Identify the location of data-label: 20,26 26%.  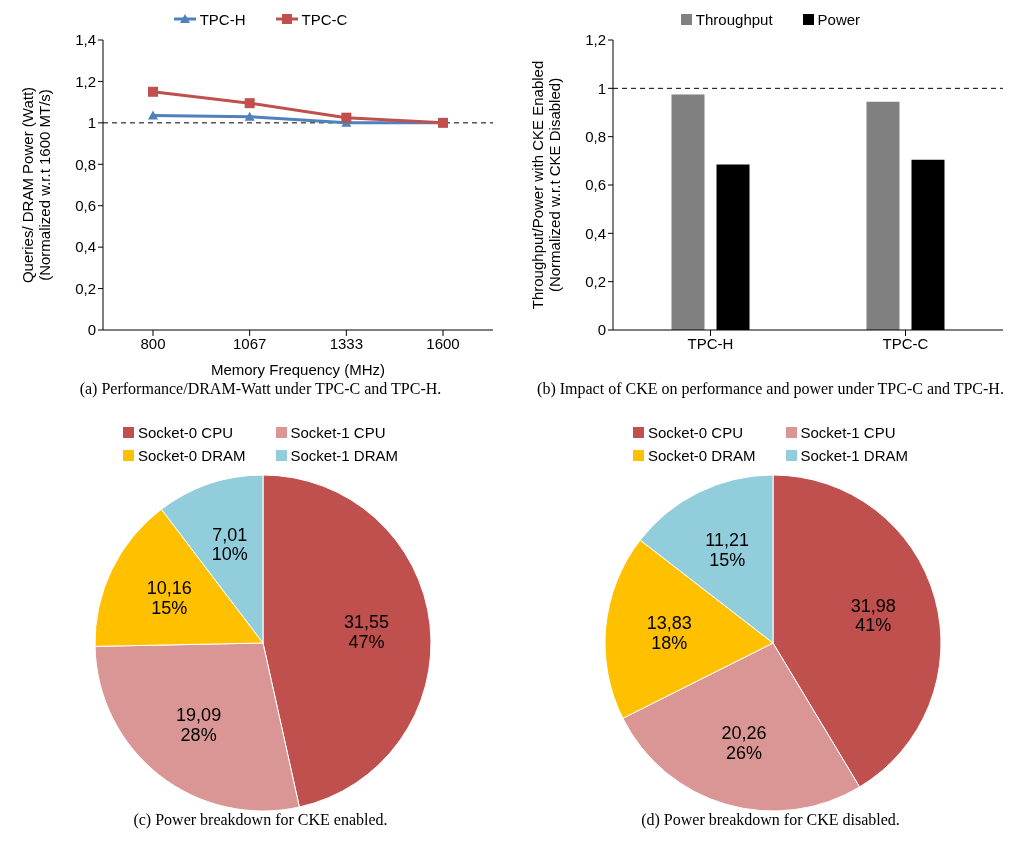
(744, 743).